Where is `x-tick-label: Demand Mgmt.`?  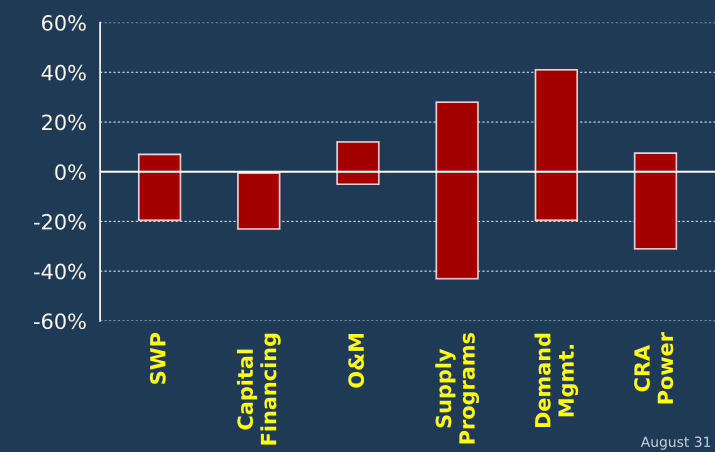 x-tick-label: Demand Mgmt. is located at coordinates (556, 381).